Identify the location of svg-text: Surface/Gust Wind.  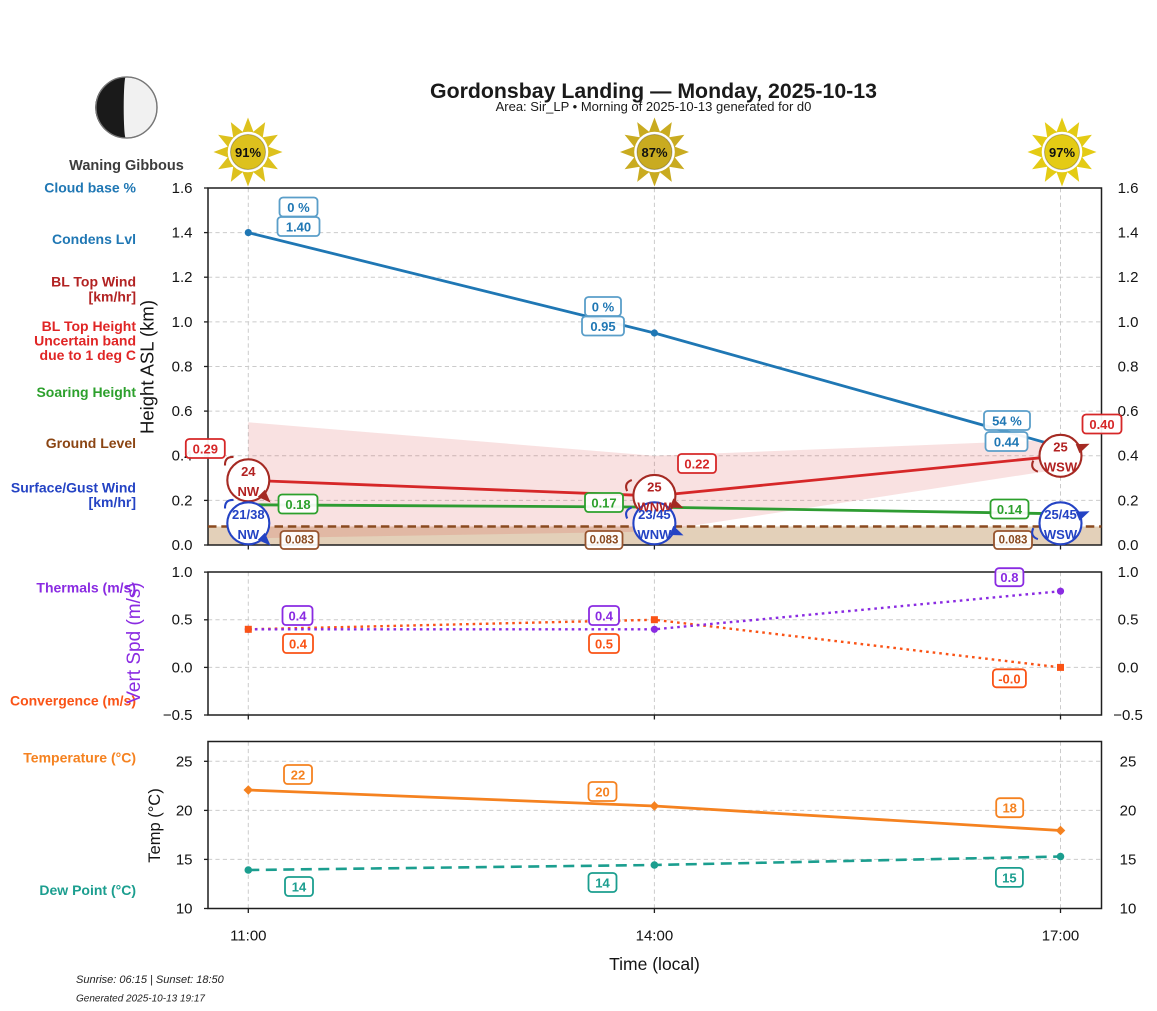
(73, 488).